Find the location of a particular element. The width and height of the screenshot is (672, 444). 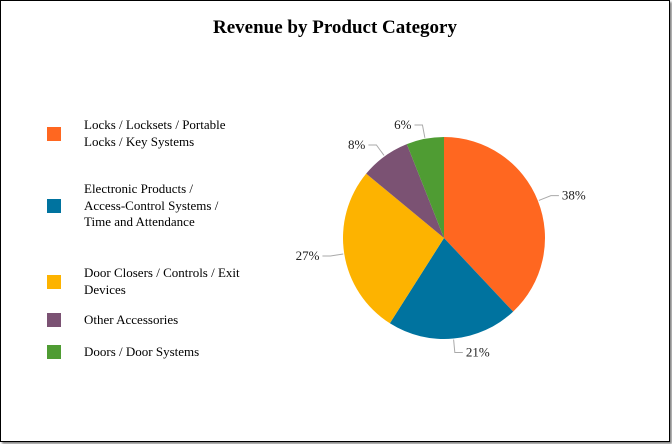

legend-label: Other Accessories is located at coordinates (131, 319).